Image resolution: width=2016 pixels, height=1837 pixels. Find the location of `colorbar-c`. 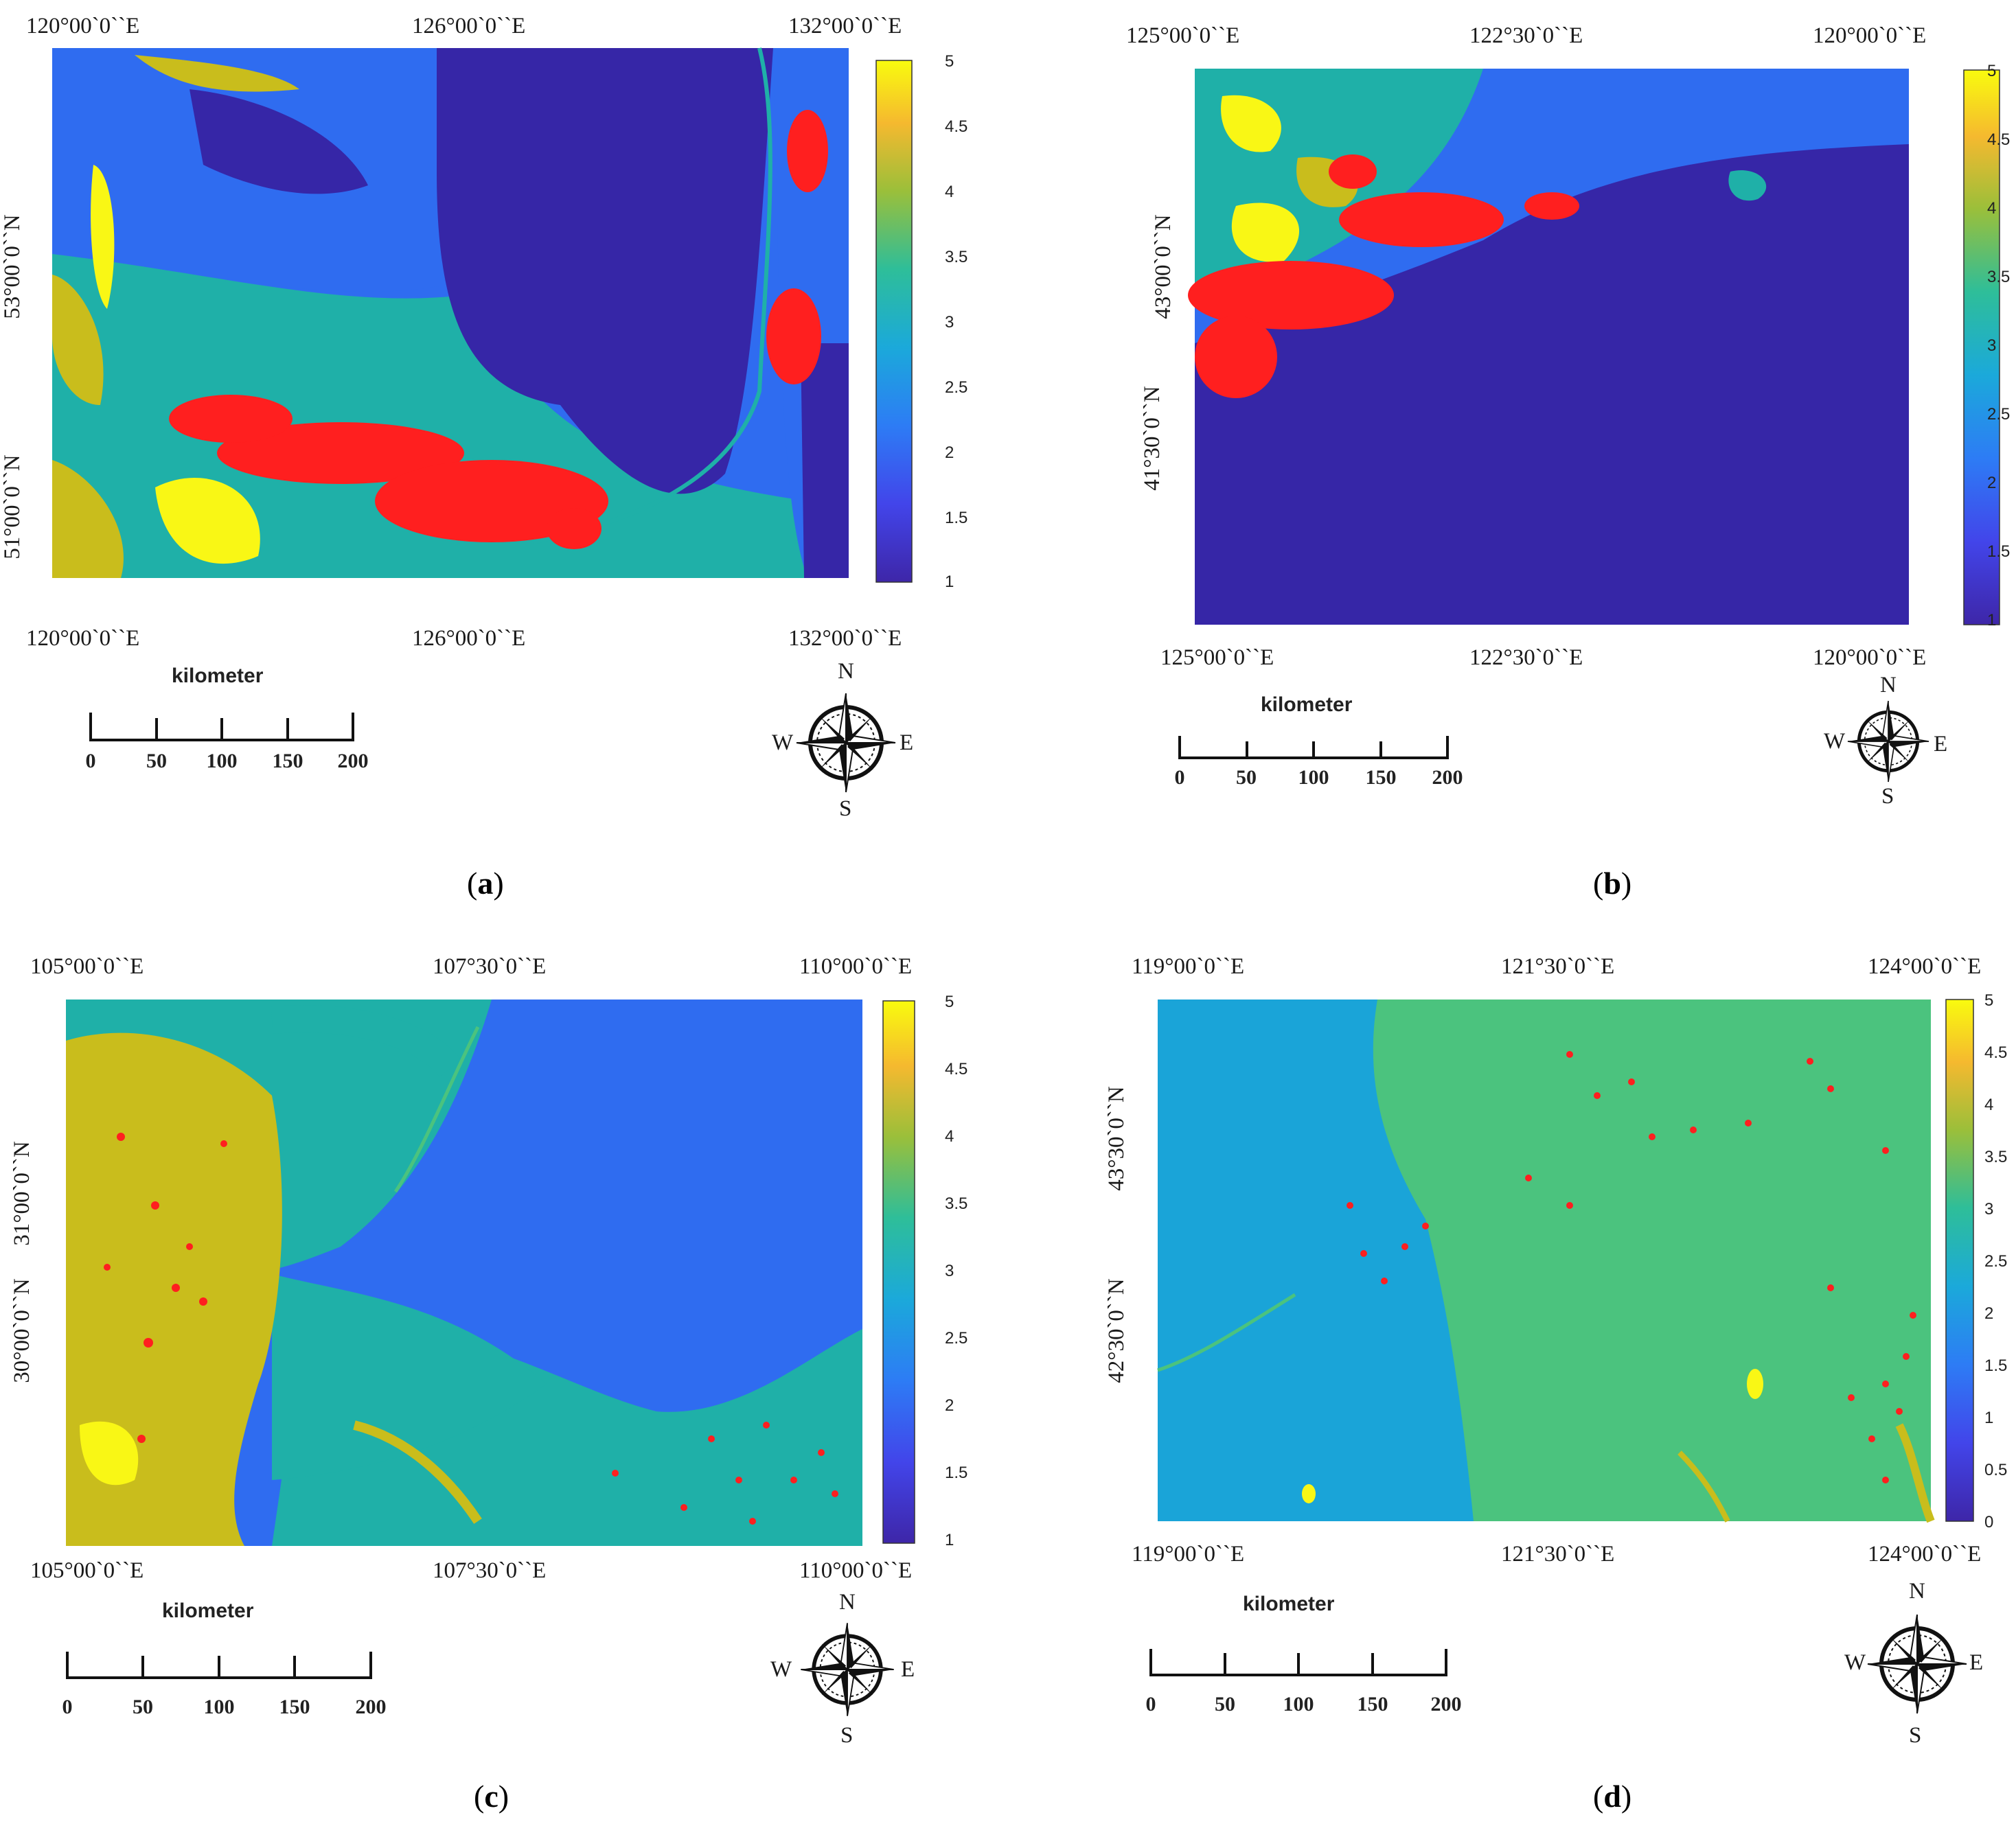

colorbar-c is located at coordinates (899, 1272).